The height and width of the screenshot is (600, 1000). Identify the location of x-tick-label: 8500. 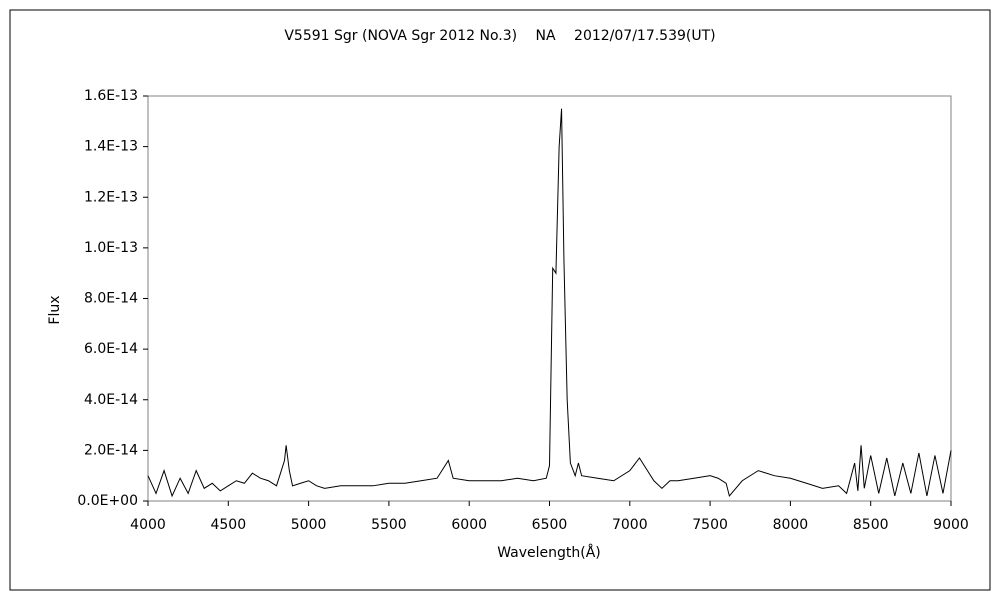
(871, 525).